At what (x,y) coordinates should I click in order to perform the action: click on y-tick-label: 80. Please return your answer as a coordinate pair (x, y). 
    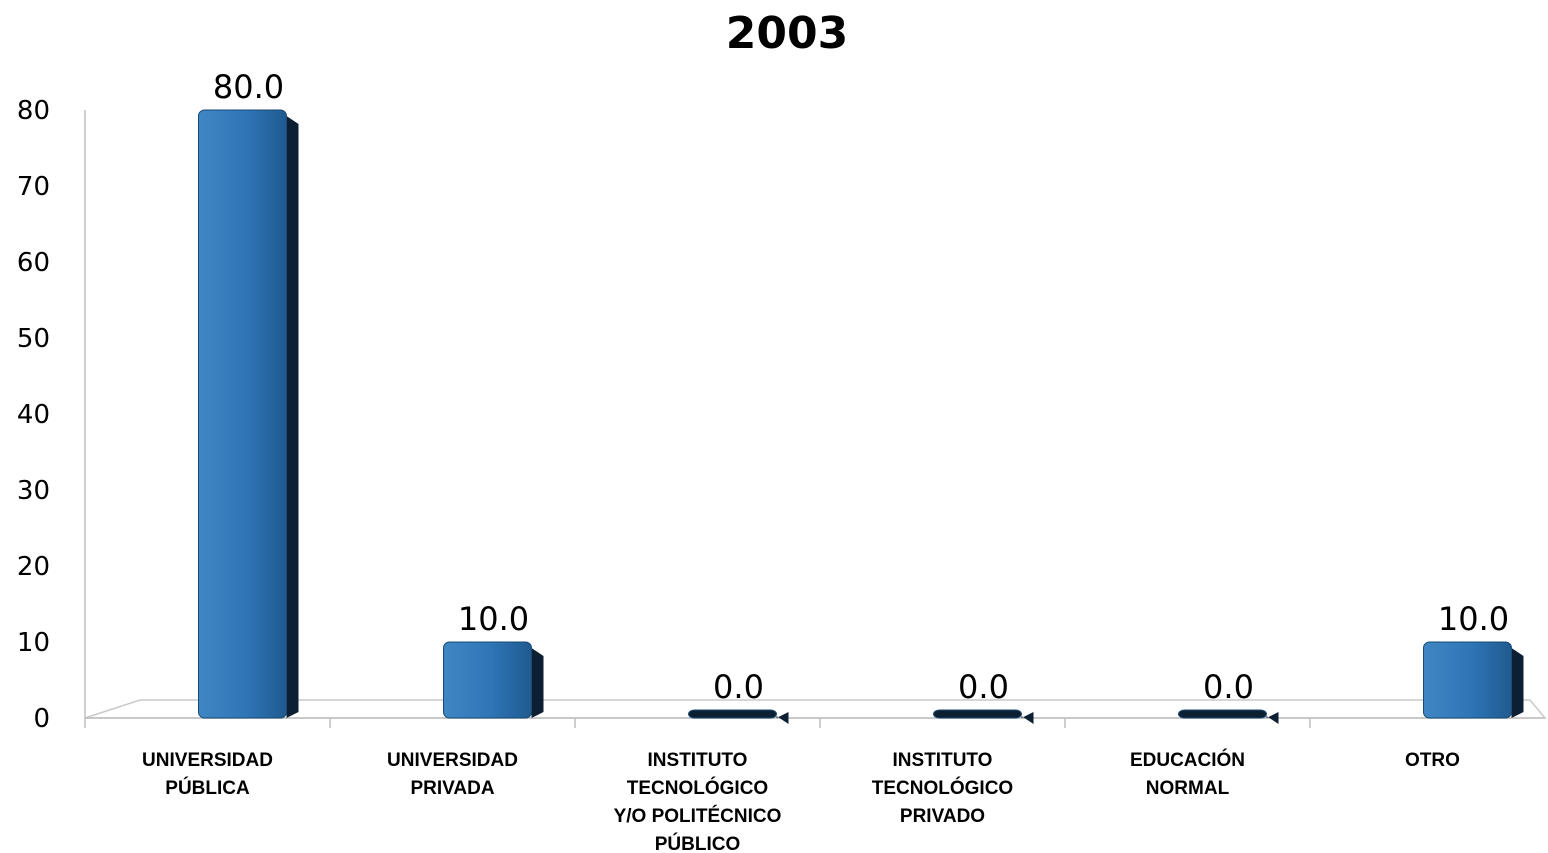
    Looking at the image, I should click on (33, 111).